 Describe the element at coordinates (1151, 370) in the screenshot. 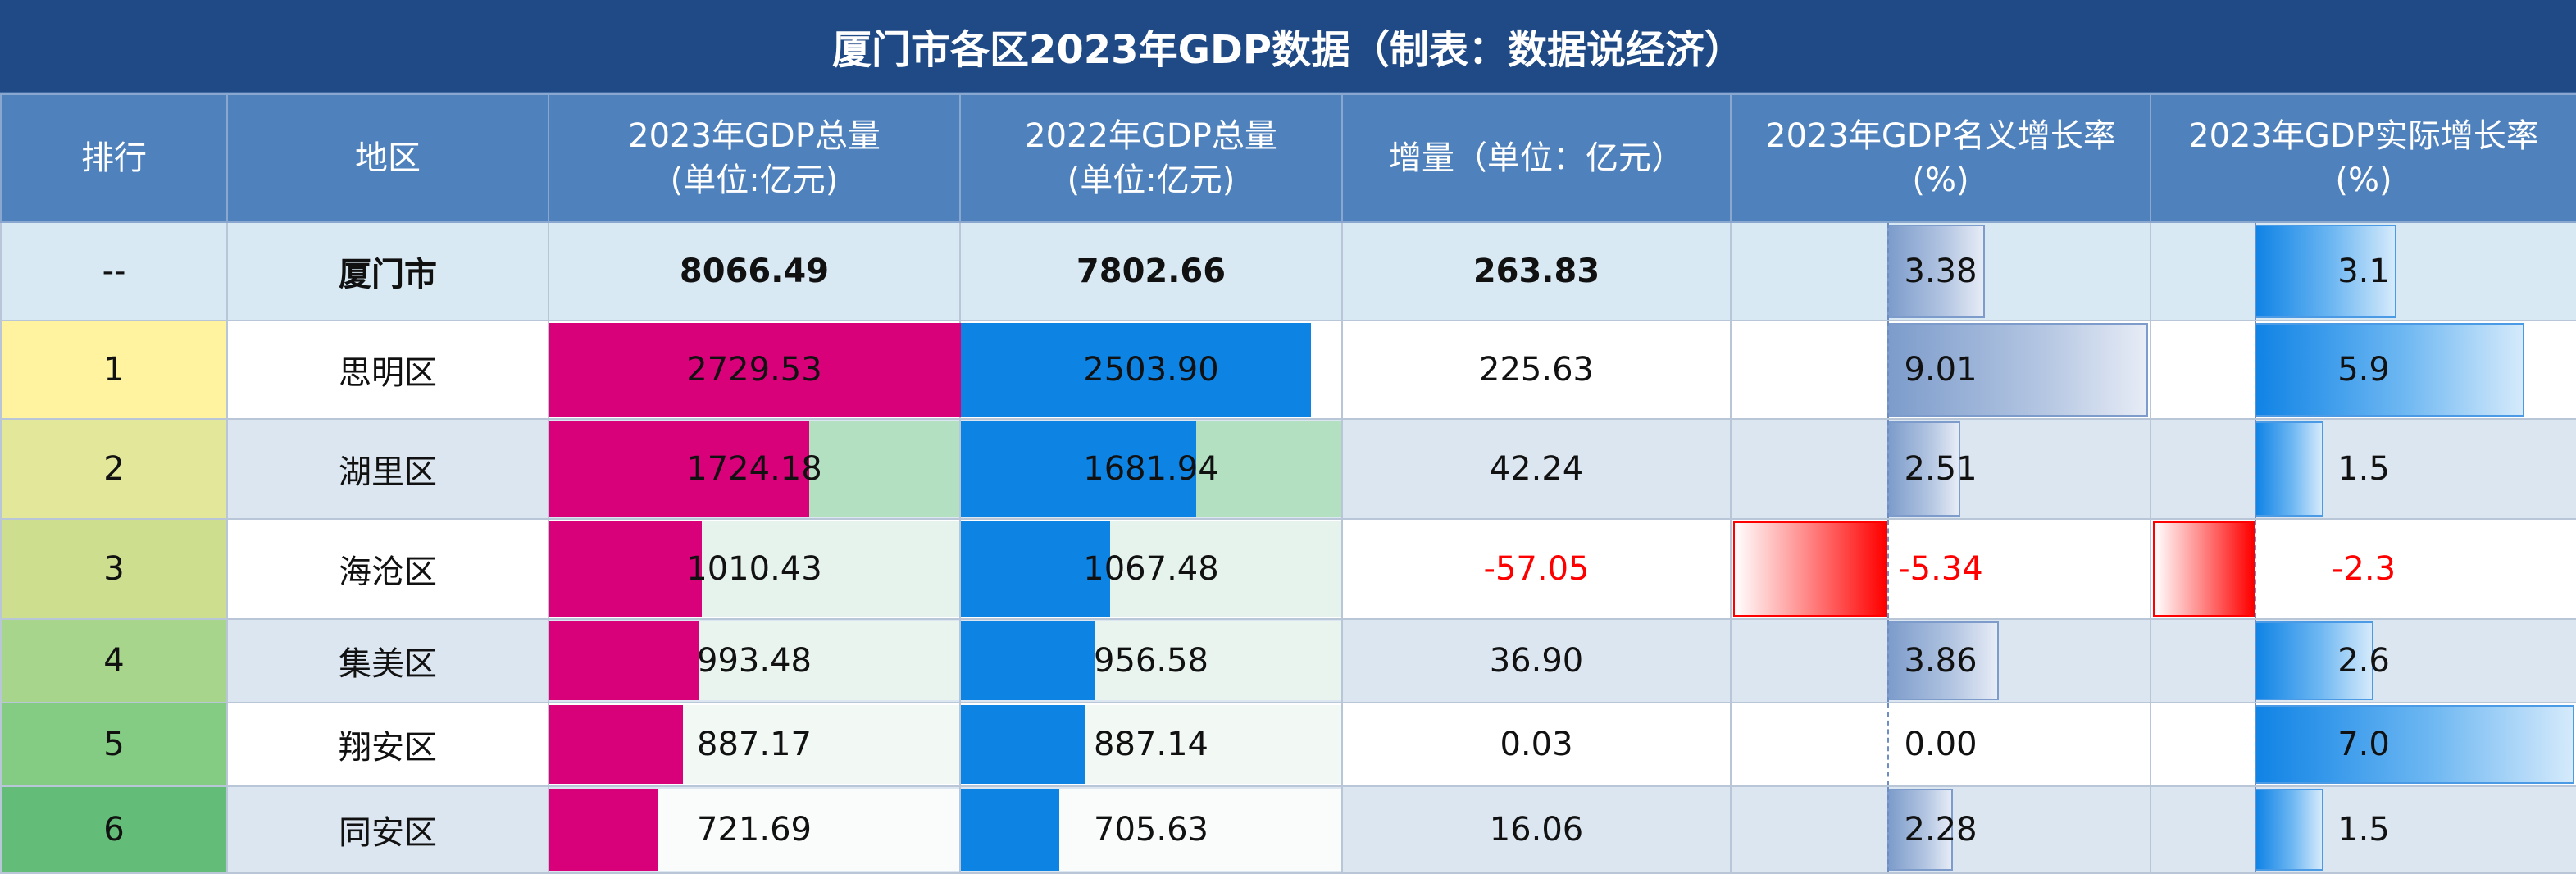

I see `gdp2022-cell: 2503.90` at that location.